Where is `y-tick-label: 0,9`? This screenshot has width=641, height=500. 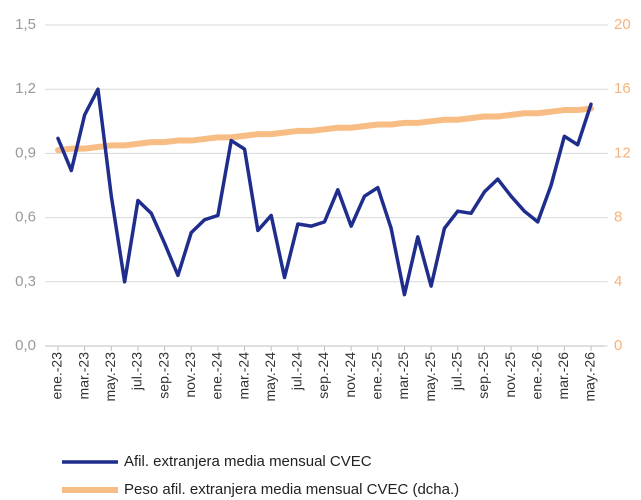 y-tick-label: 0,9 is located at coordinates (25, 152).